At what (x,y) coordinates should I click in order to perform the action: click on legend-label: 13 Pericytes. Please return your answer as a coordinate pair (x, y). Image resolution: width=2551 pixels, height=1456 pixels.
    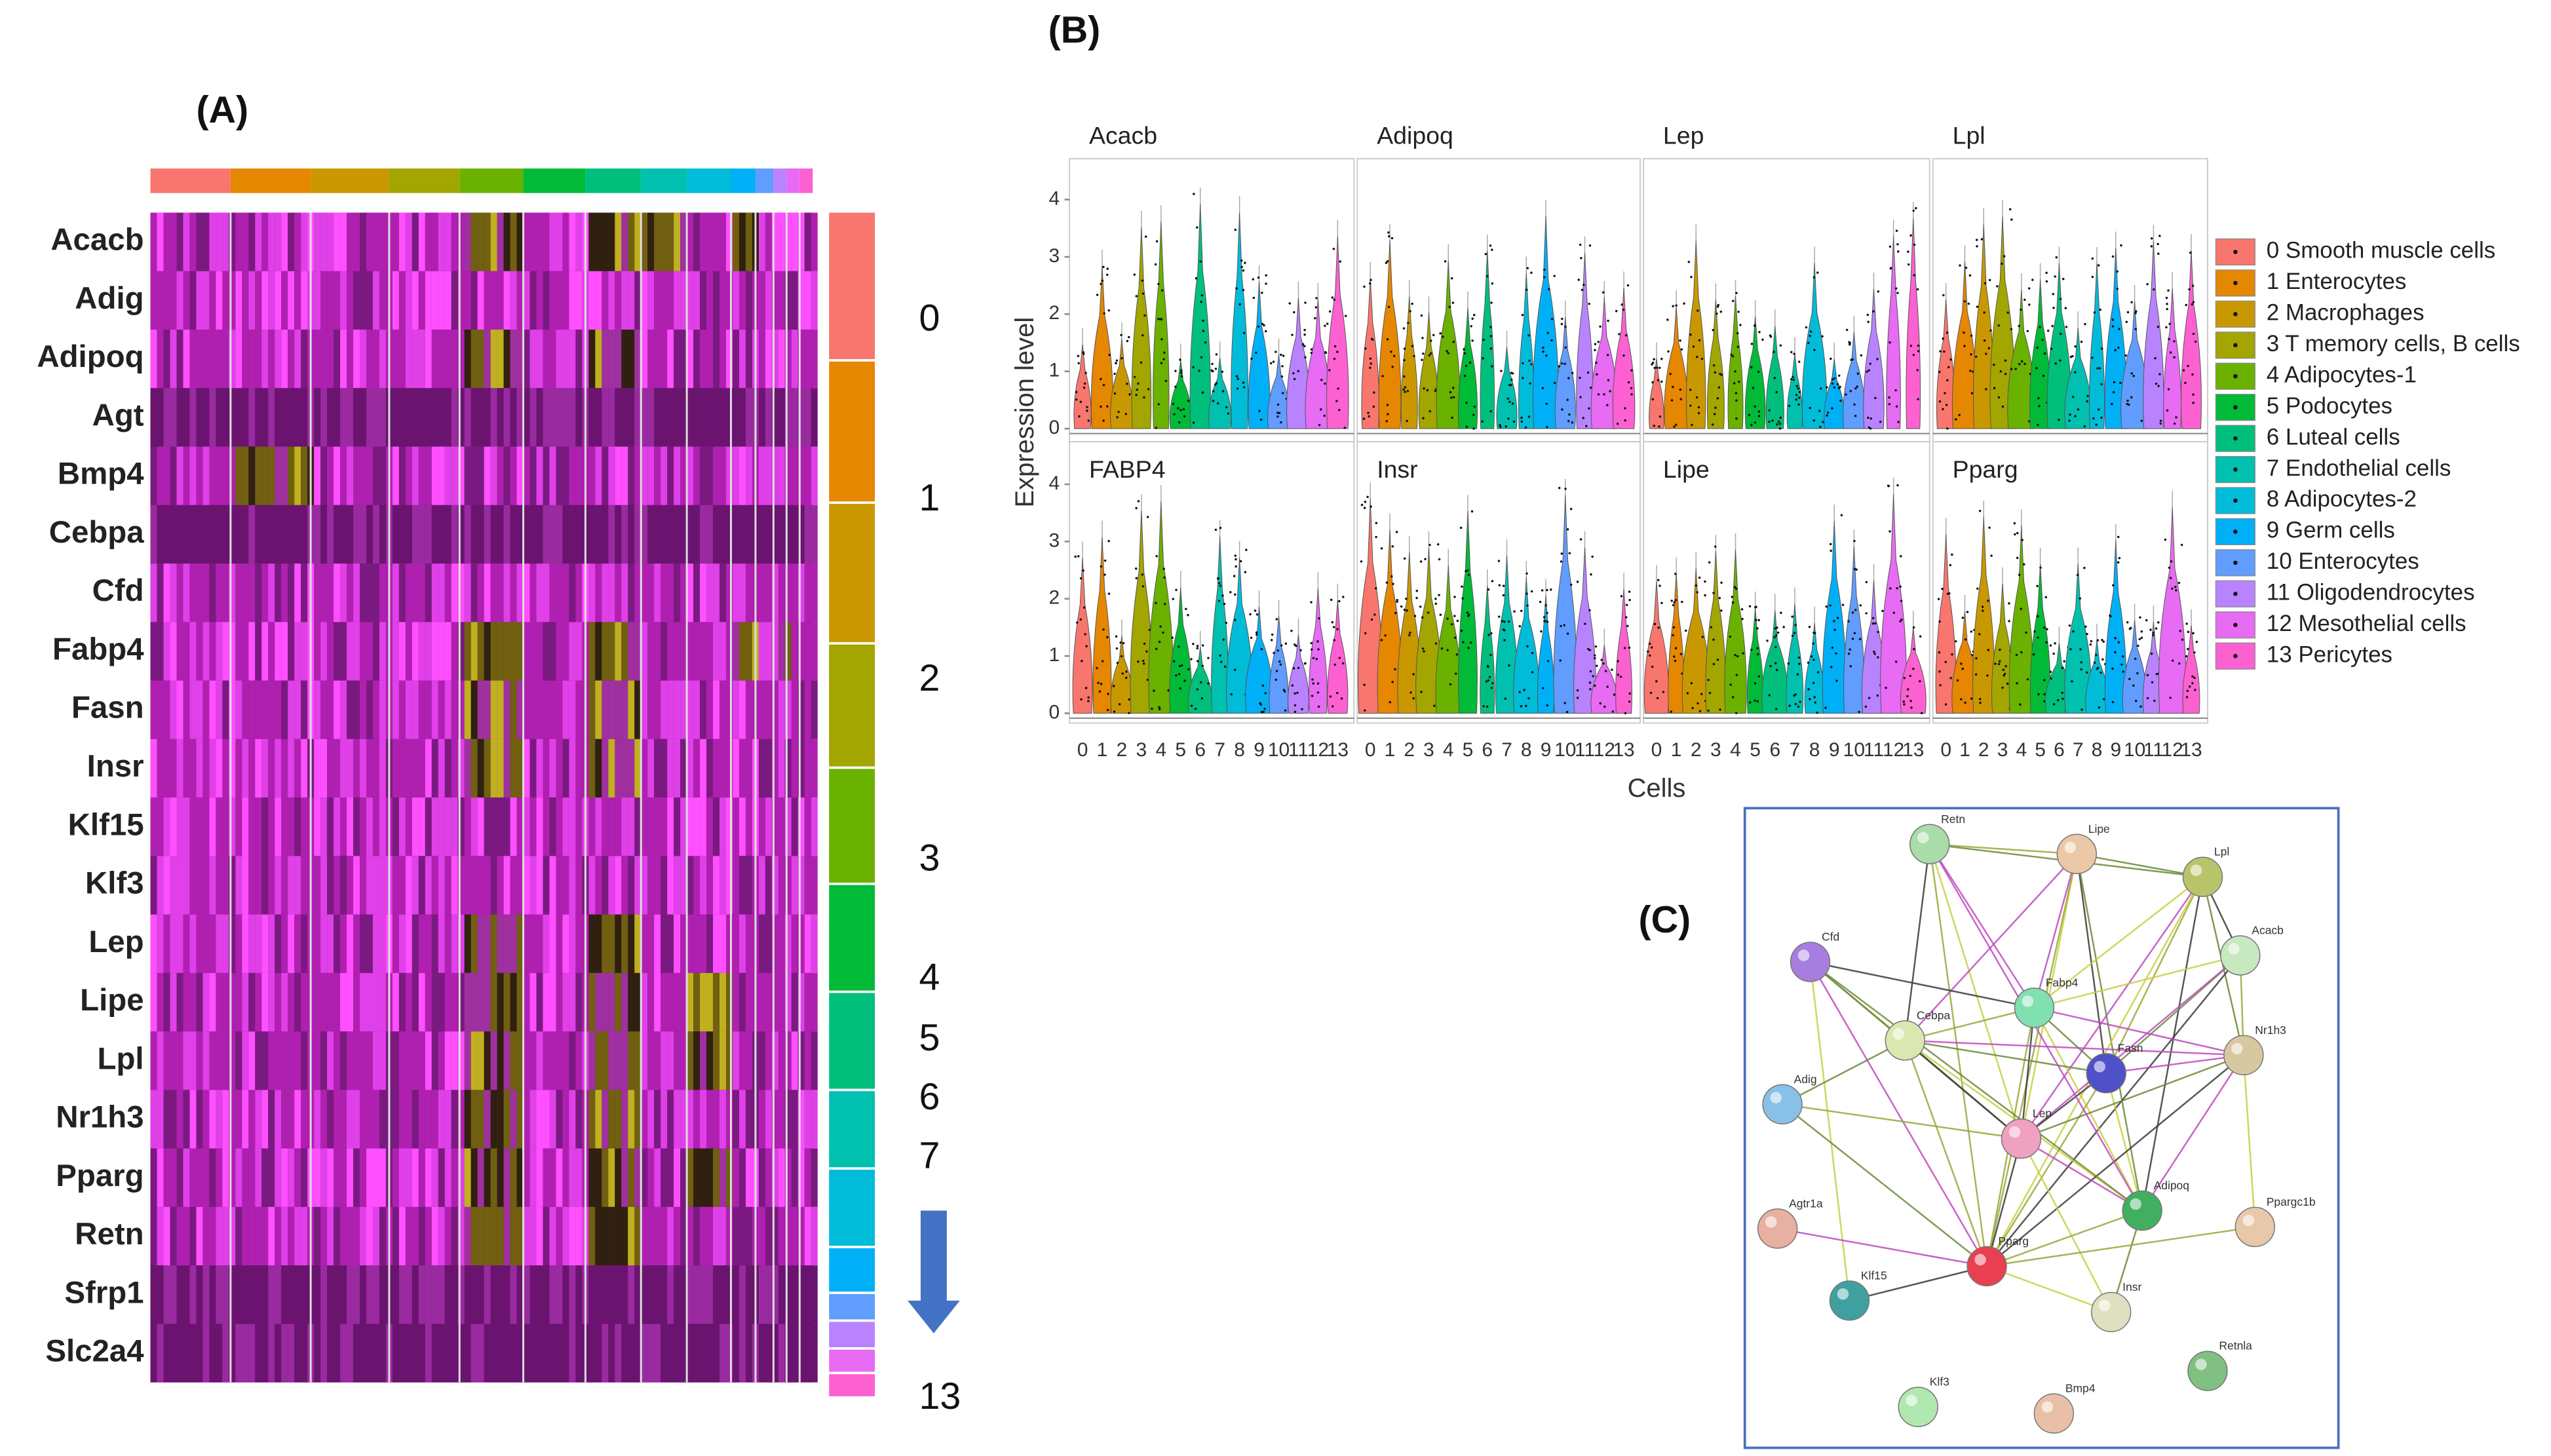
    Looking at the image, I should click on (2329, 654).